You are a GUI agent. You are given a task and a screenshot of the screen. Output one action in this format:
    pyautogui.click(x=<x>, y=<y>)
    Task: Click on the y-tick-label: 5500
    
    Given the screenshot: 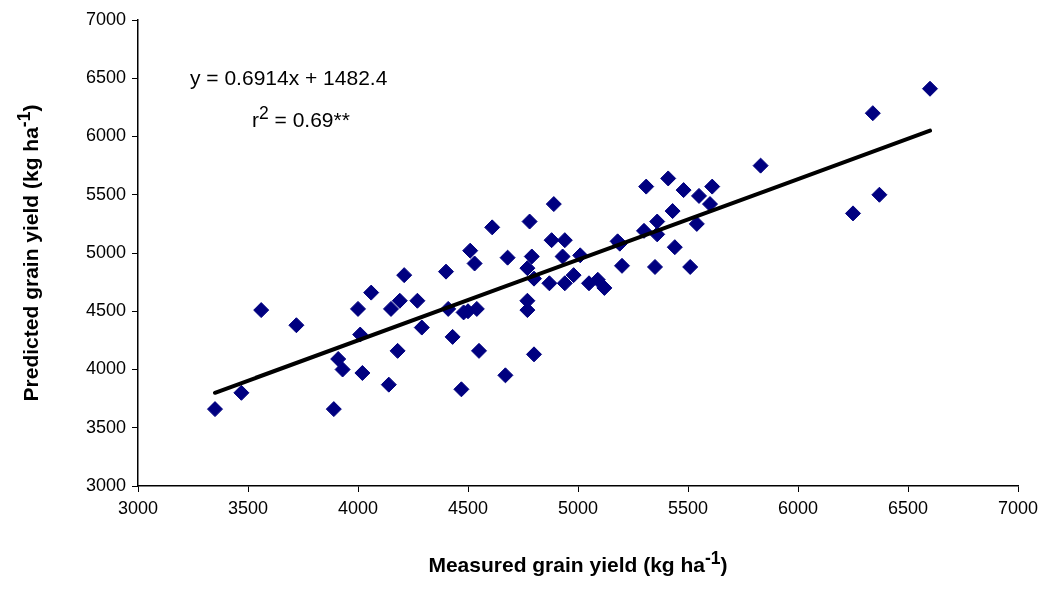 What is the action you would take?
    pyautogui.click(x=105, y=193)
    